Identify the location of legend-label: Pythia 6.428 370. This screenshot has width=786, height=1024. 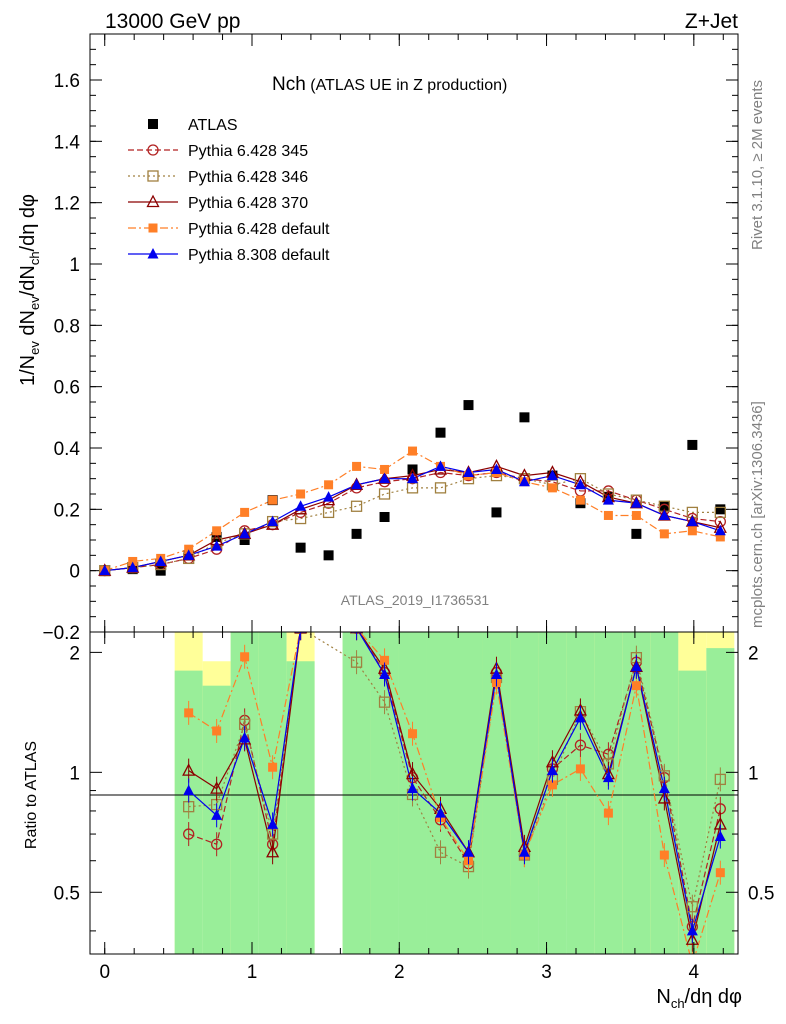
(248, 203).